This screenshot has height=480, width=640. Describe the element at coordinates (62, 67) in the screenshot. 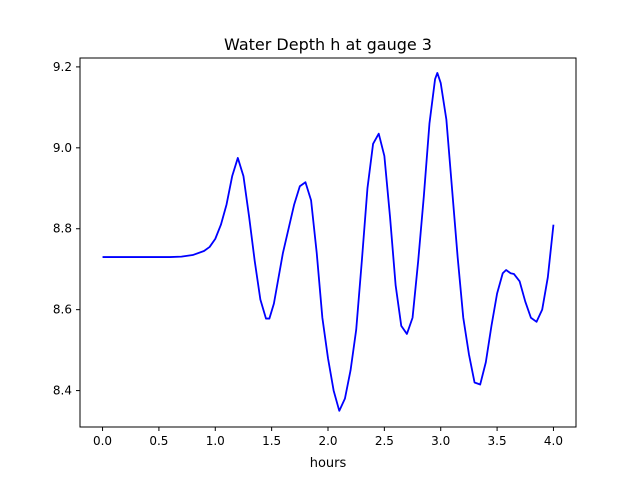

I see `y-tick-label: 9.2` at that location.